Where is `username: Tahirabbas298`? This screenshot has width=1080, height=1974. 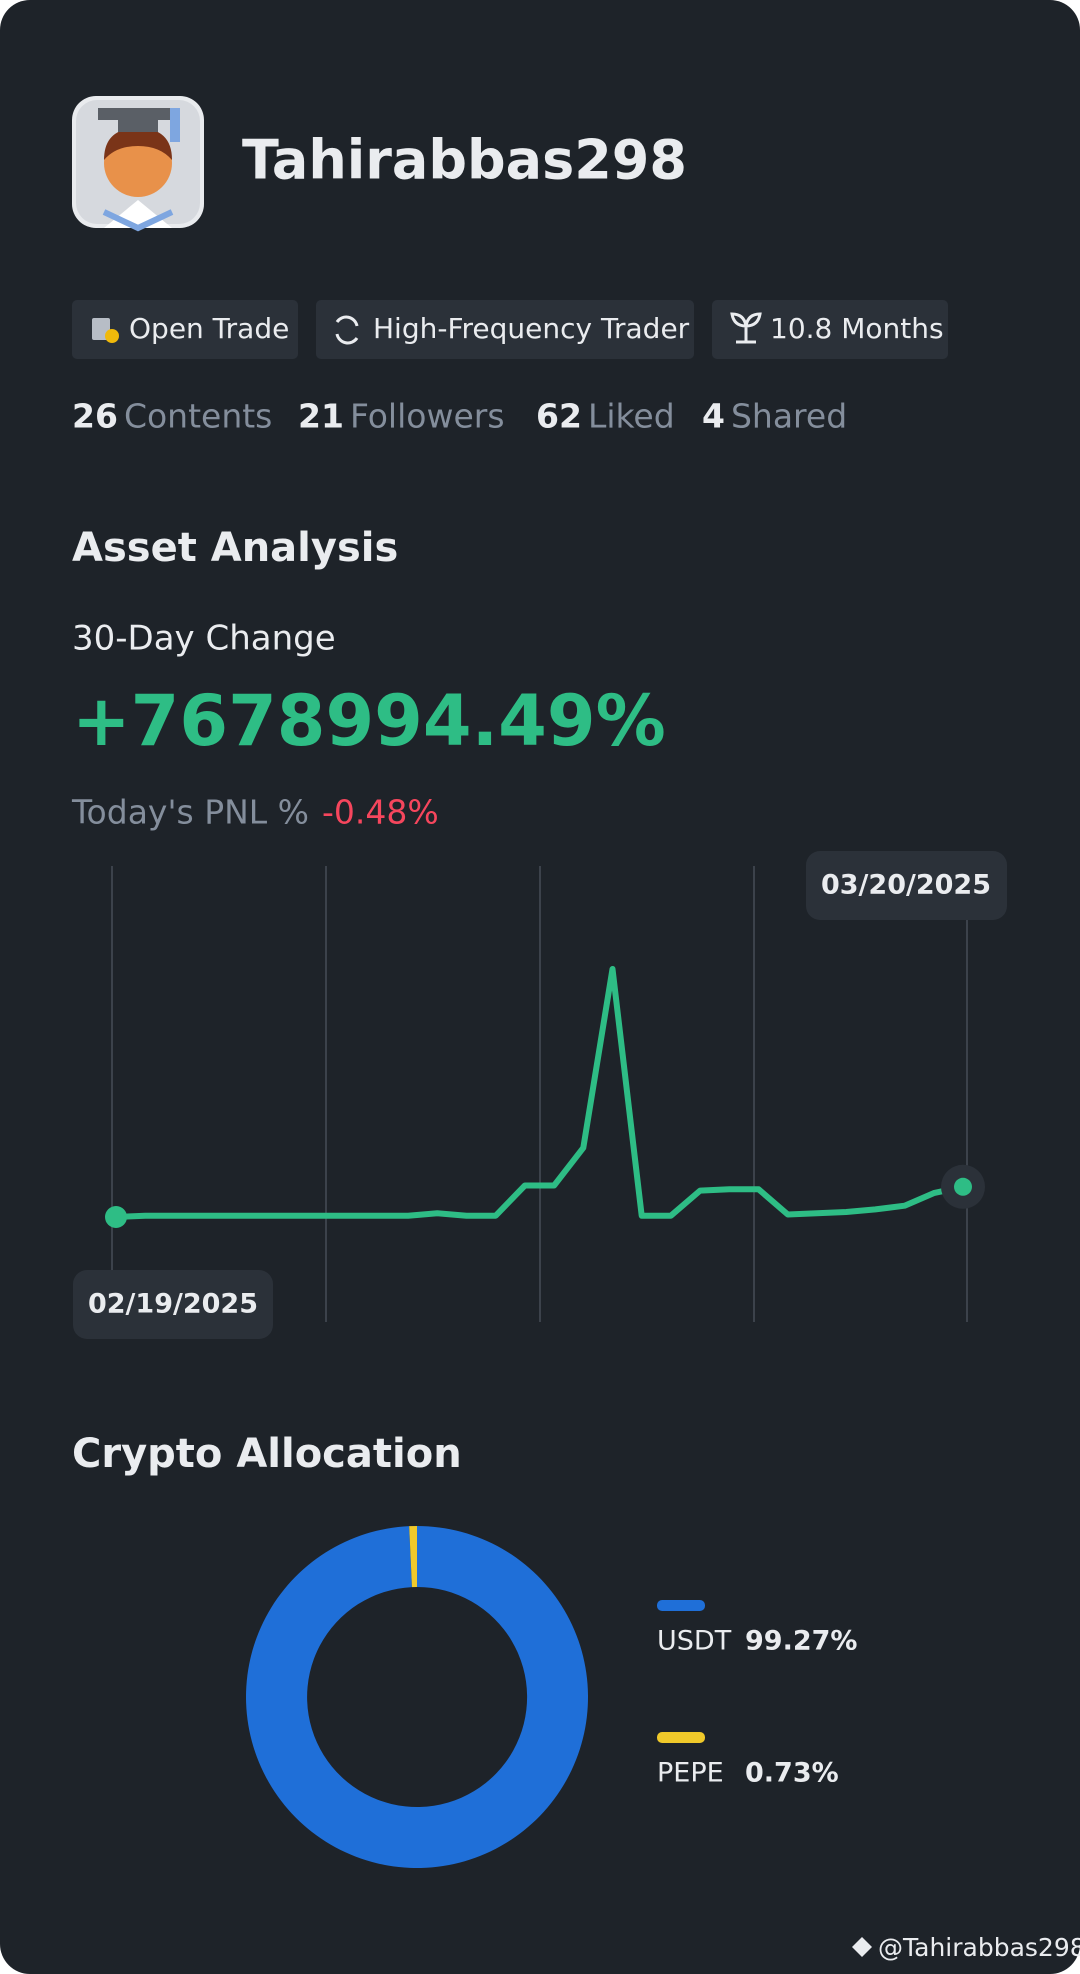
username: Tahirabbas298 is located at coordinates (464, 160).